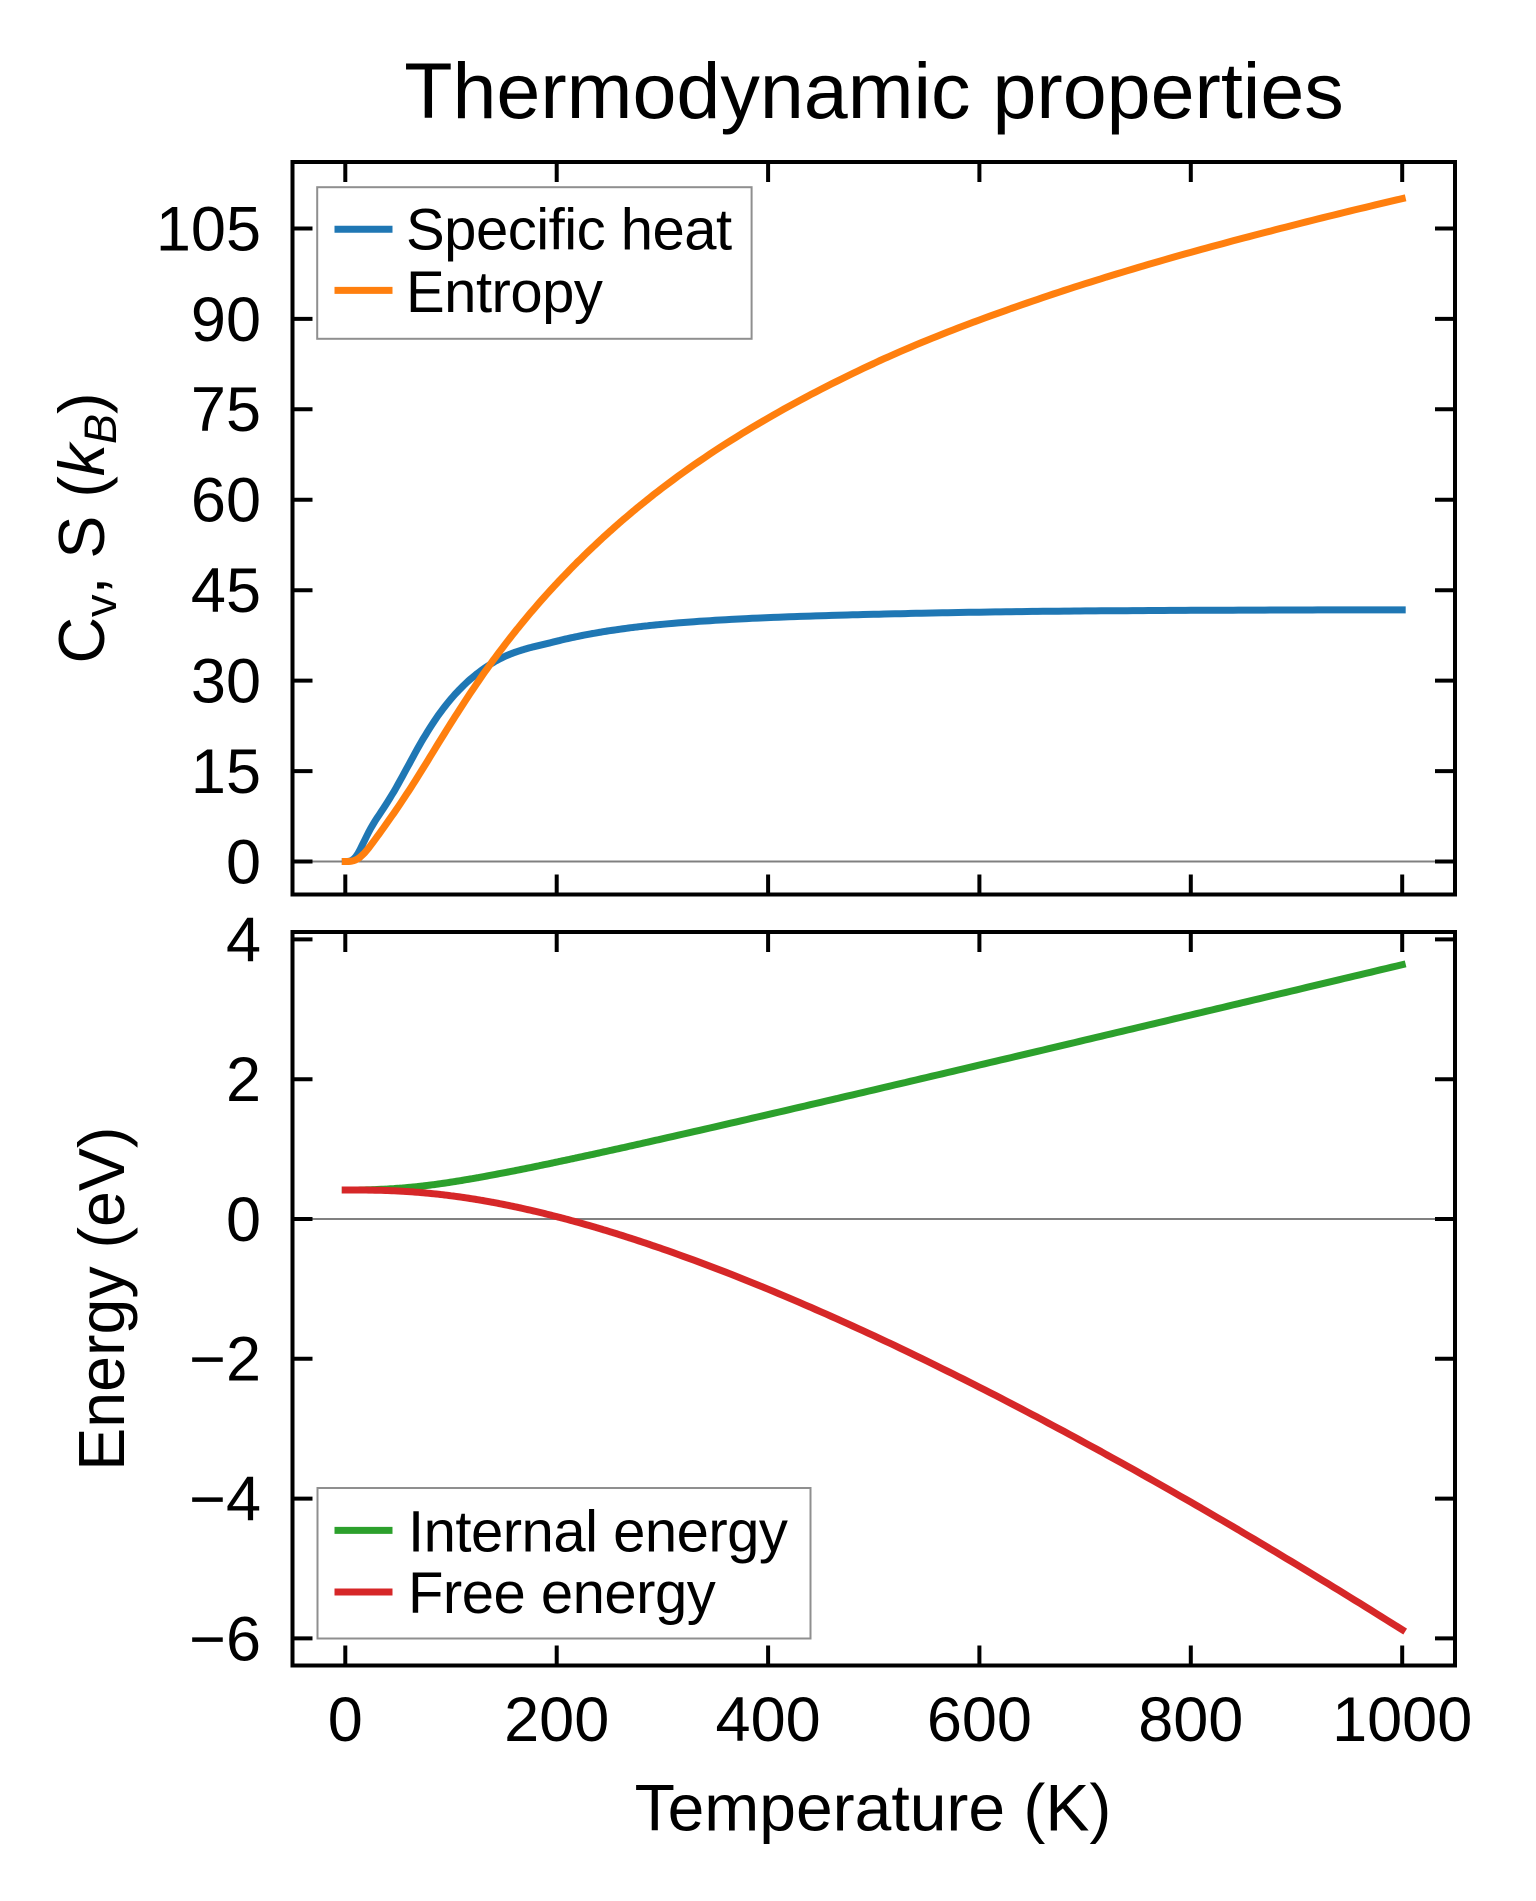  Describe the element at coordinates (225, 1639) in the screenshot. I see `svg-text: −6` at that location.